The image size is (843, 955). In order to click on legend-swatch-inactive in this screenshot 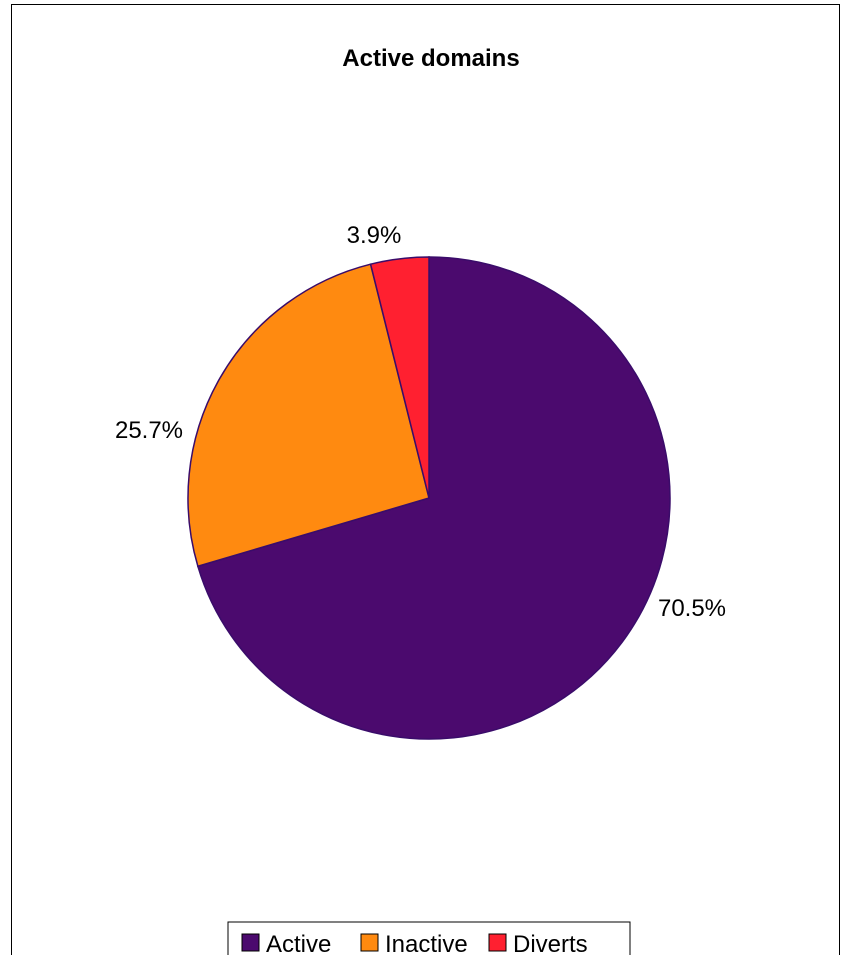, I will do `click(369, 942)`.